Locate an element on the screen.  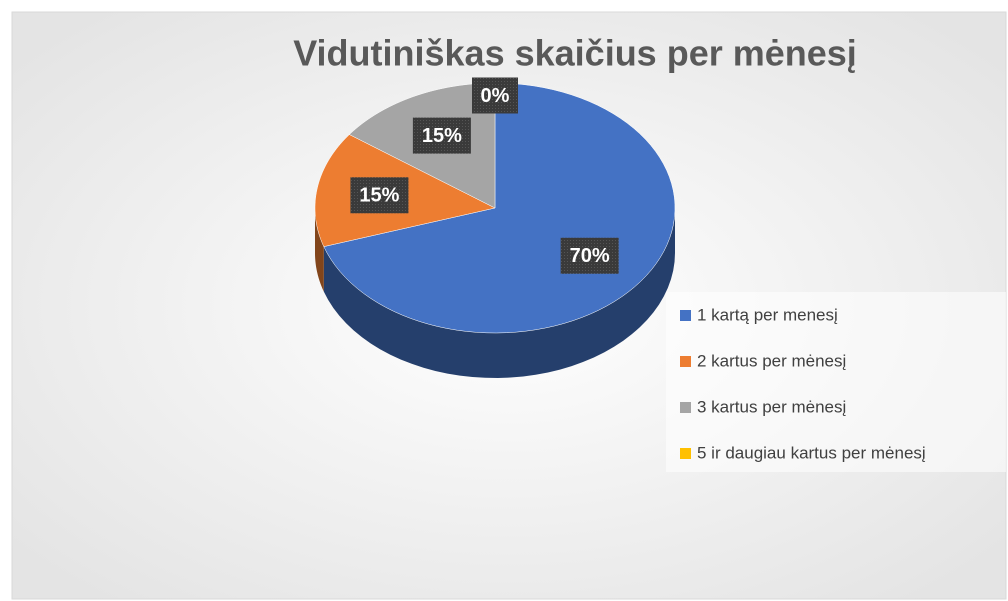
legend-box is located at coordinates (836, 382).